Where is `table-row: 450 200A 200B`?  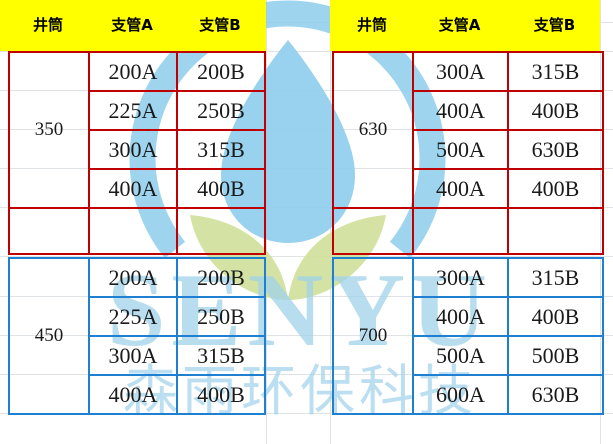 table-row: 450 200A 200B is located at coordinates (137, 336).